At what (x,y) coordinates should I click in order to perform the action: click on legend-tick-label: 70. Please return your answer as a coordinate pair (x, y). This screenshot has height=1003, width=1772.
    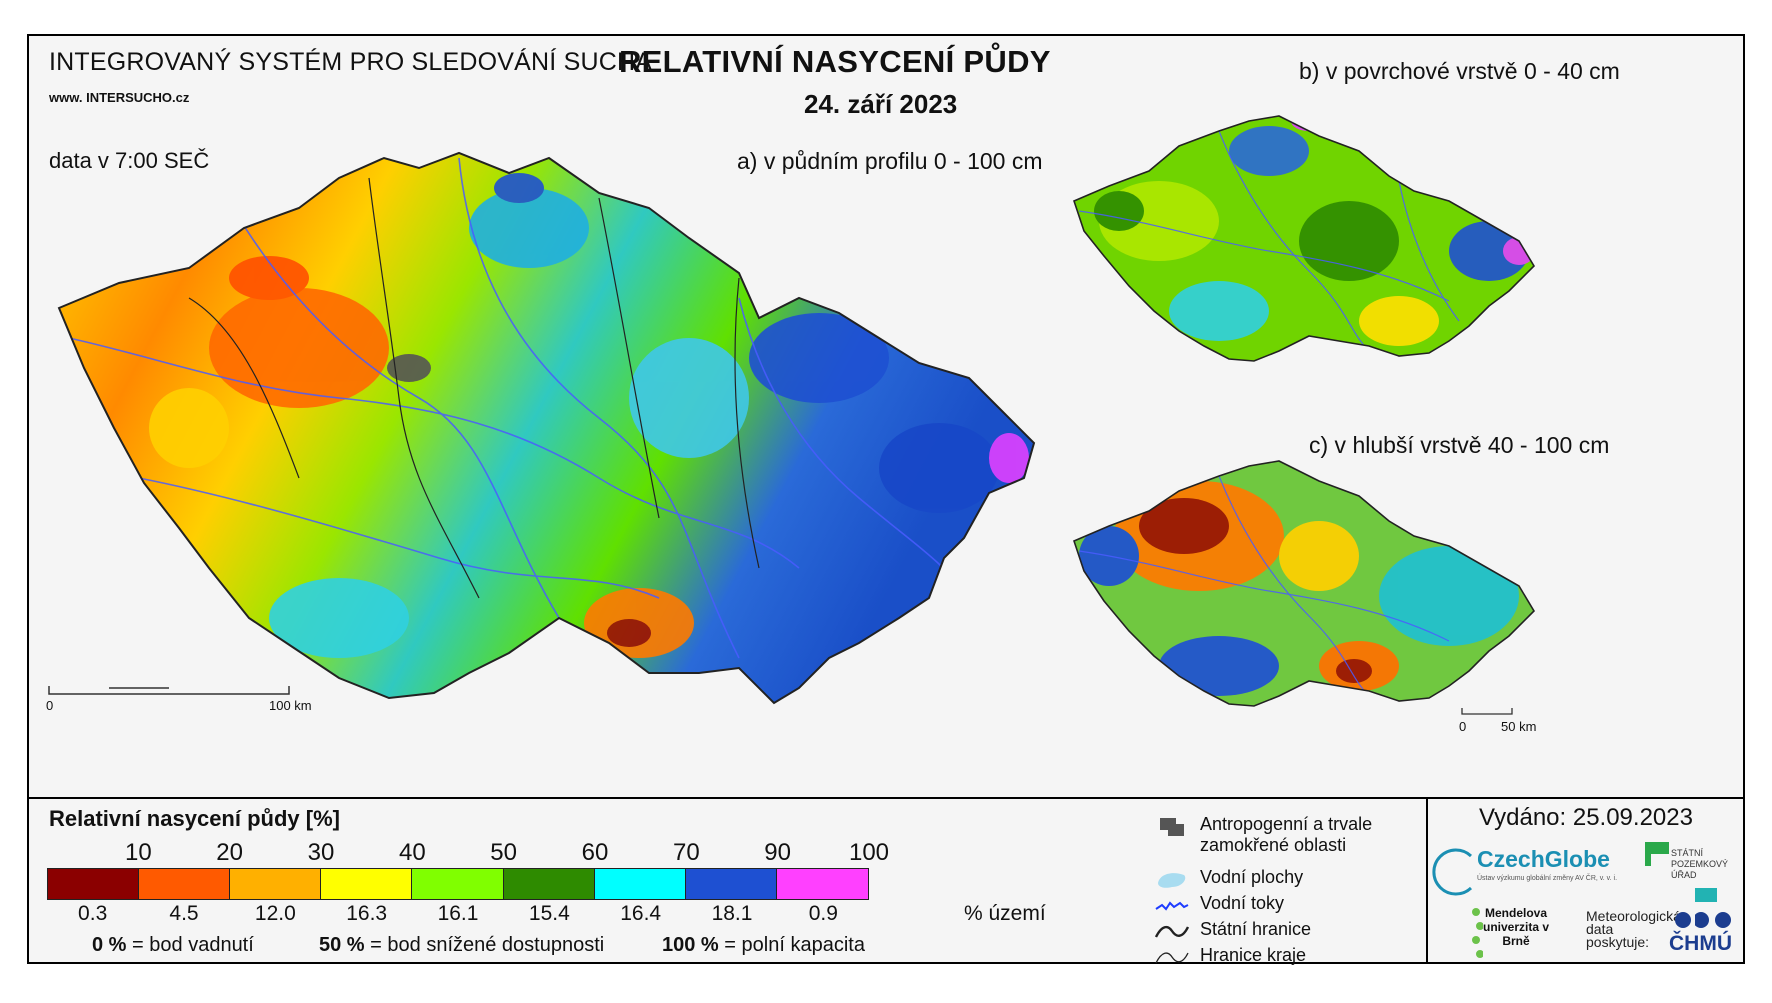
    Looking at the image, I should click on (686, 852).